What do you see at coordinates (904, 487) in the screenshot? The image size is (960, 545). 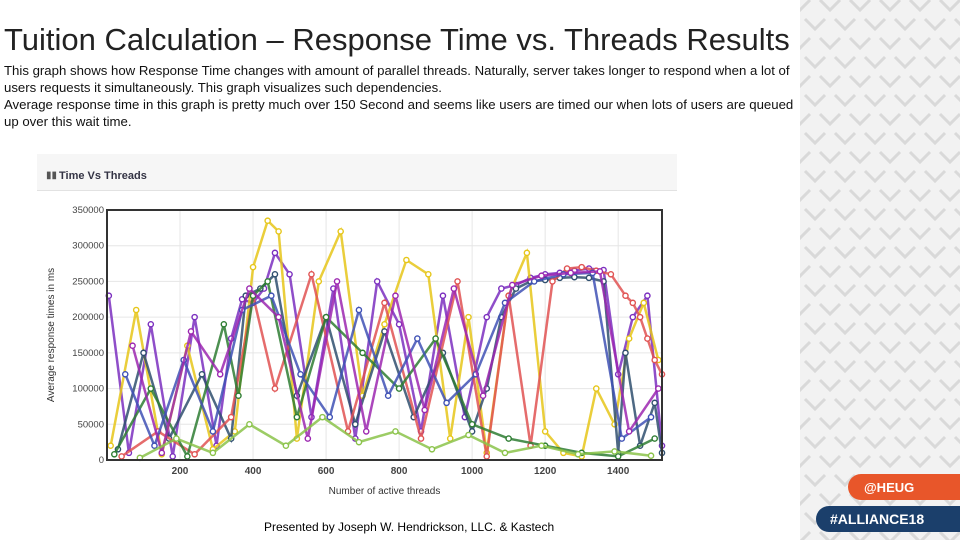 I see `heug-badge: @HEUG` at bounding box center [904, 487].